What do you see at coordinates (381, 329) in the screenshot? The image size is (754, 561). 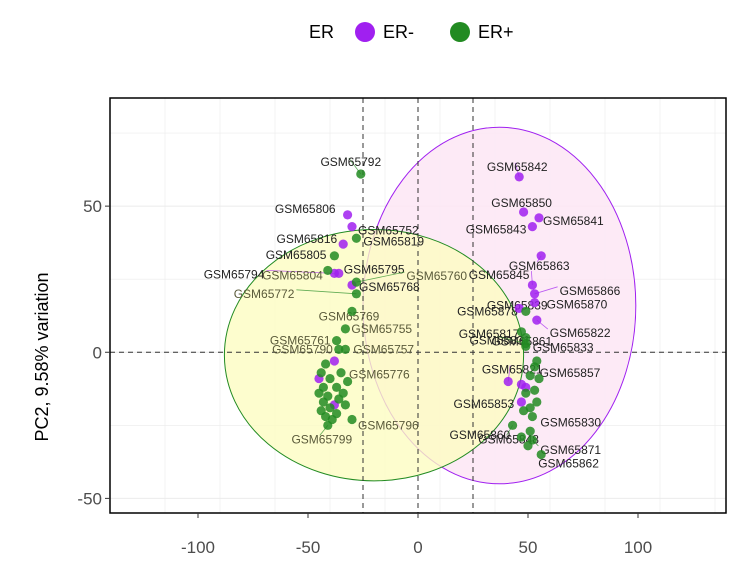 I see `point-label-gsm65755: GSM65755` at bounding box center [381, 329].